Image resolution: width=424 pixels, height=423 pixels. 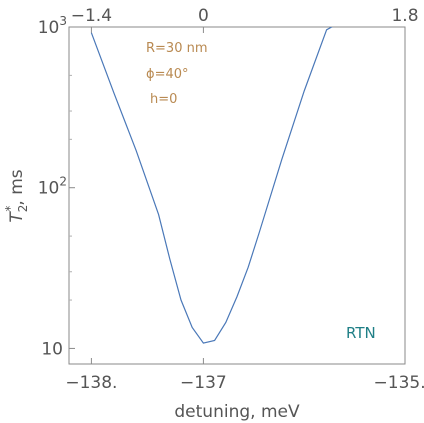 What do you see at coordinates (404, 16) in the screenshot?
I see `top-tick-label: 1.8` at bounding box center [404, 16].